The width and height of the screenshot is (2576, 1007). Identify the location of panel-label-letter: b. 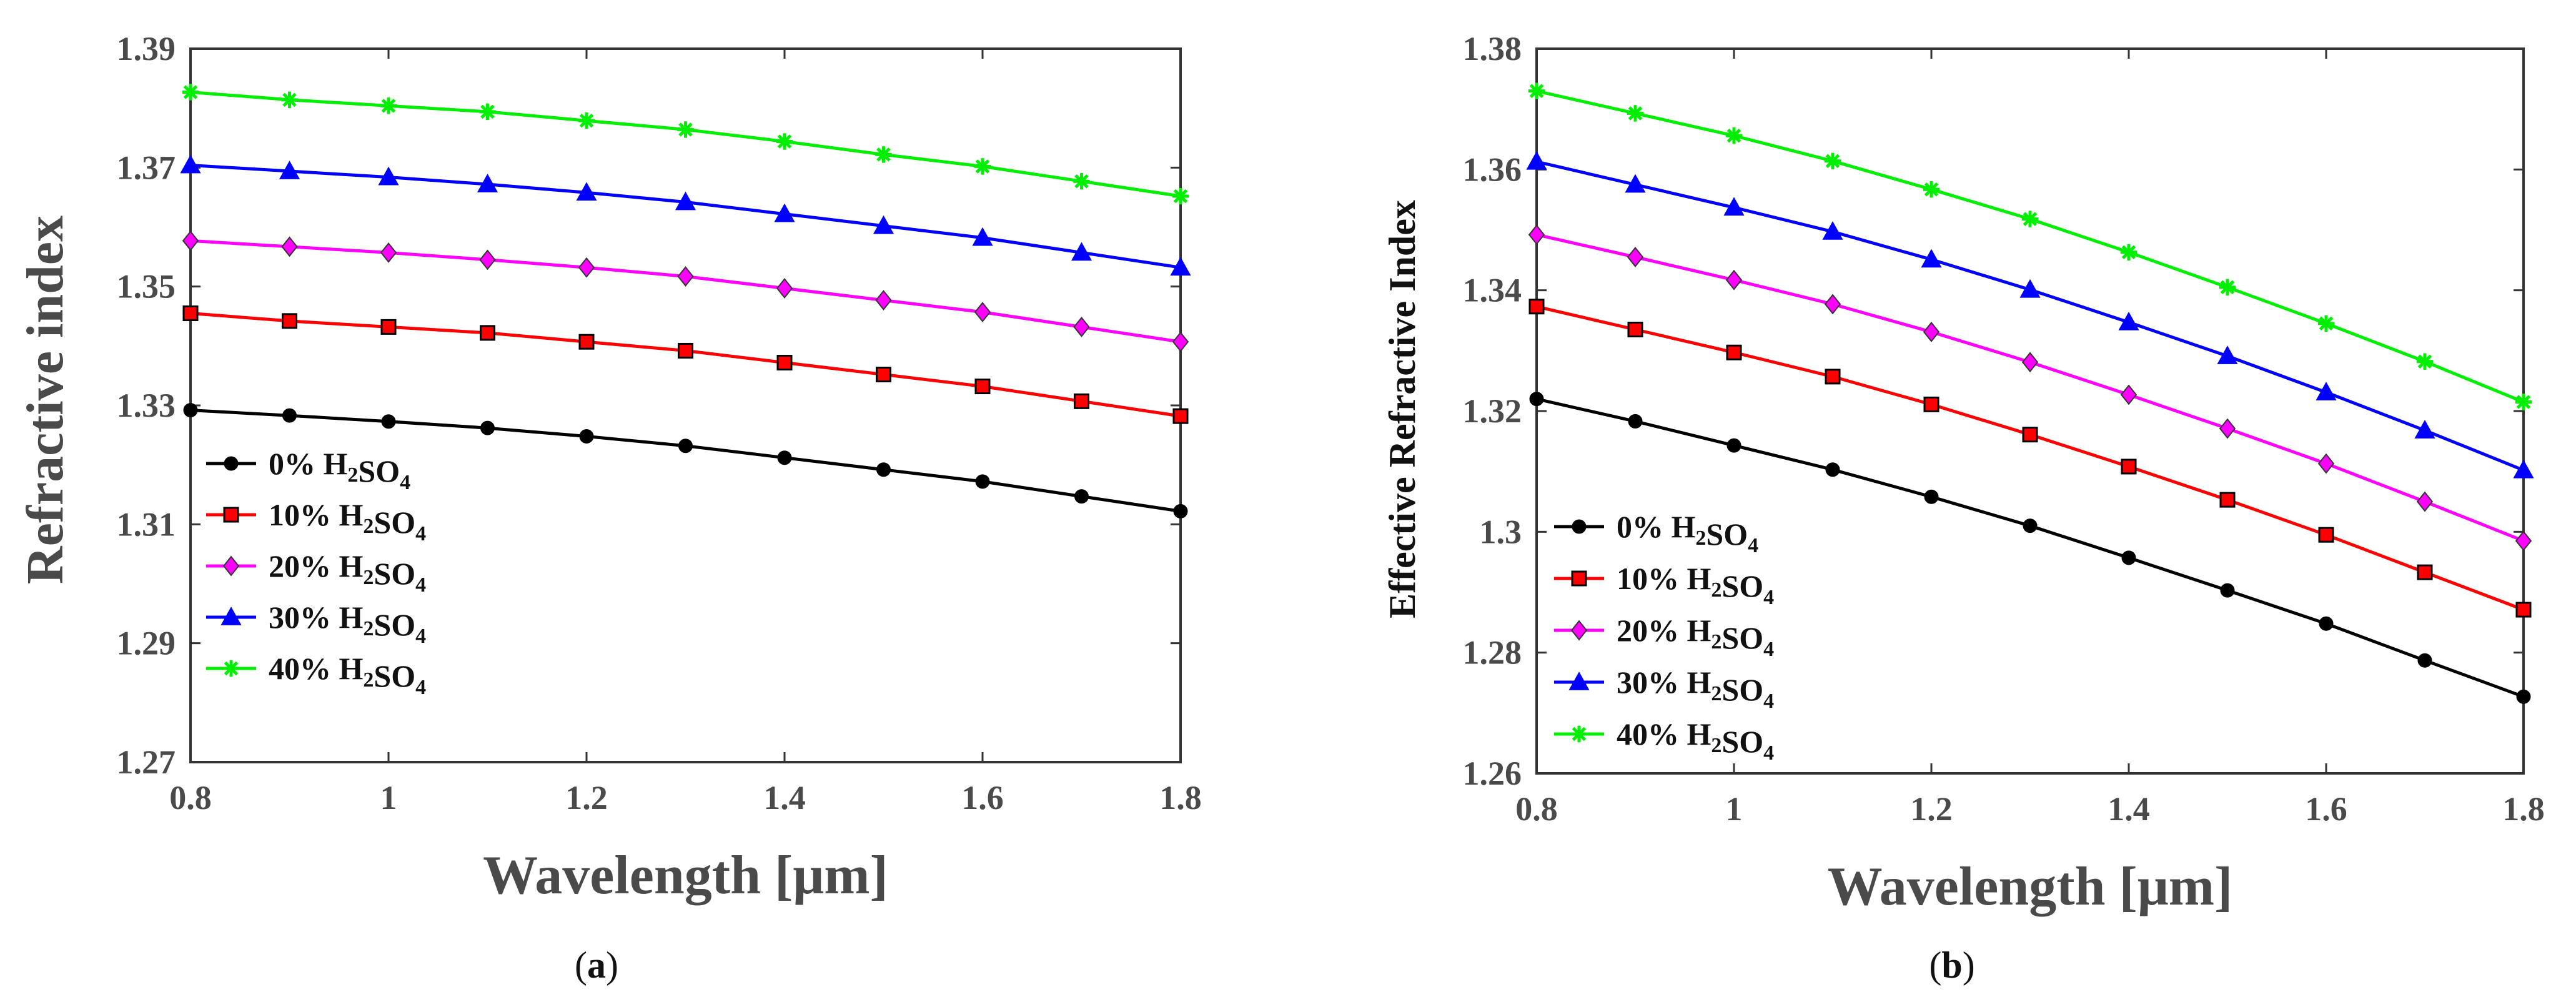
(1951, 965).